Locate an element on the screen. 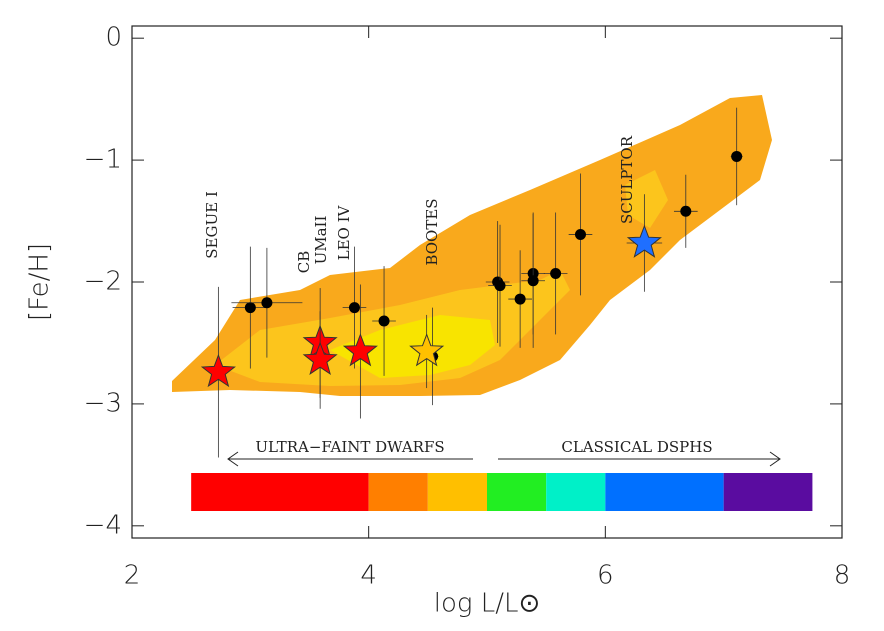 The height and width of the screenshot is (631, 884). y-tick-label: −4 is located at coordinates (103, 525).